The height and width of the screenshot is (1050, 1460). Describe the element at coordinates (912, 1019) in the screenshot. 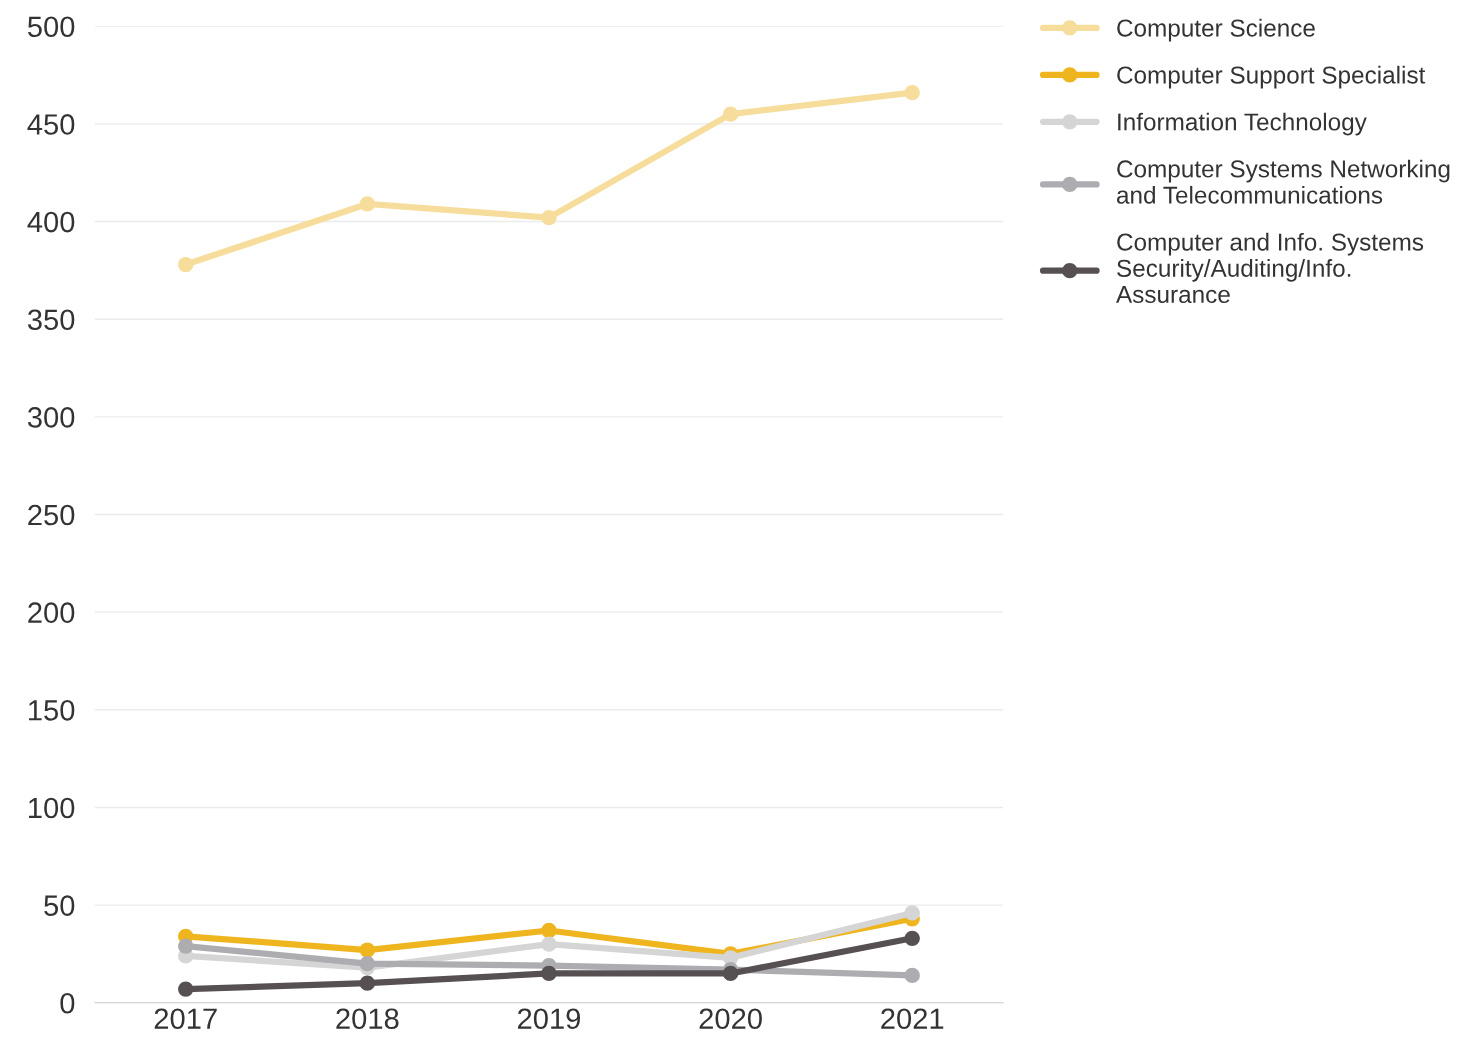

I see `x-tick-label: 2021` at that location.